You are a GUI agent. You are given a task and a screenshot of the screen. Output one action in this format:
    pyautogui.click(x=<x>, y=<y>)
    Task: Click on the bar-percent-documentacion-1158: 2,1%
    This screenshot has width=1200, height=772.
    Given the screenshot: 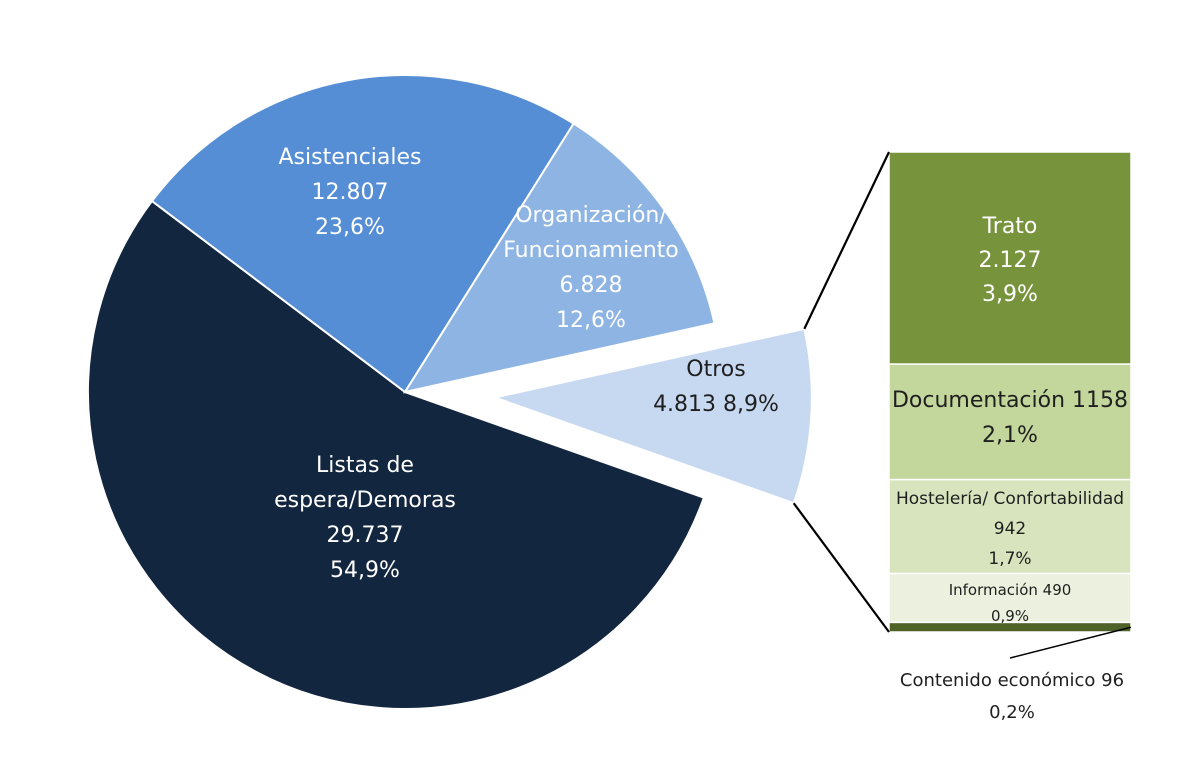 What is the action you would take?
    pyautogui.click(x=1010, y=435)
    